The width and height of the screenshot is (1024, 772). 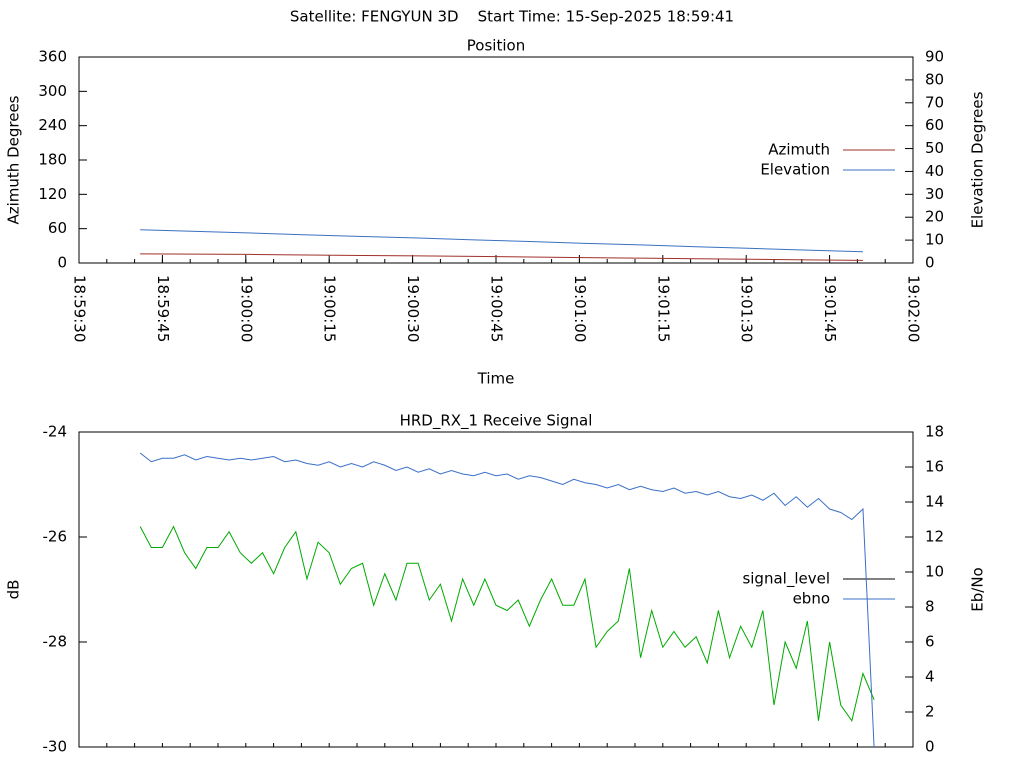 I want to click on x-tick-label: 19:00:45, so click(x=497, y=308).